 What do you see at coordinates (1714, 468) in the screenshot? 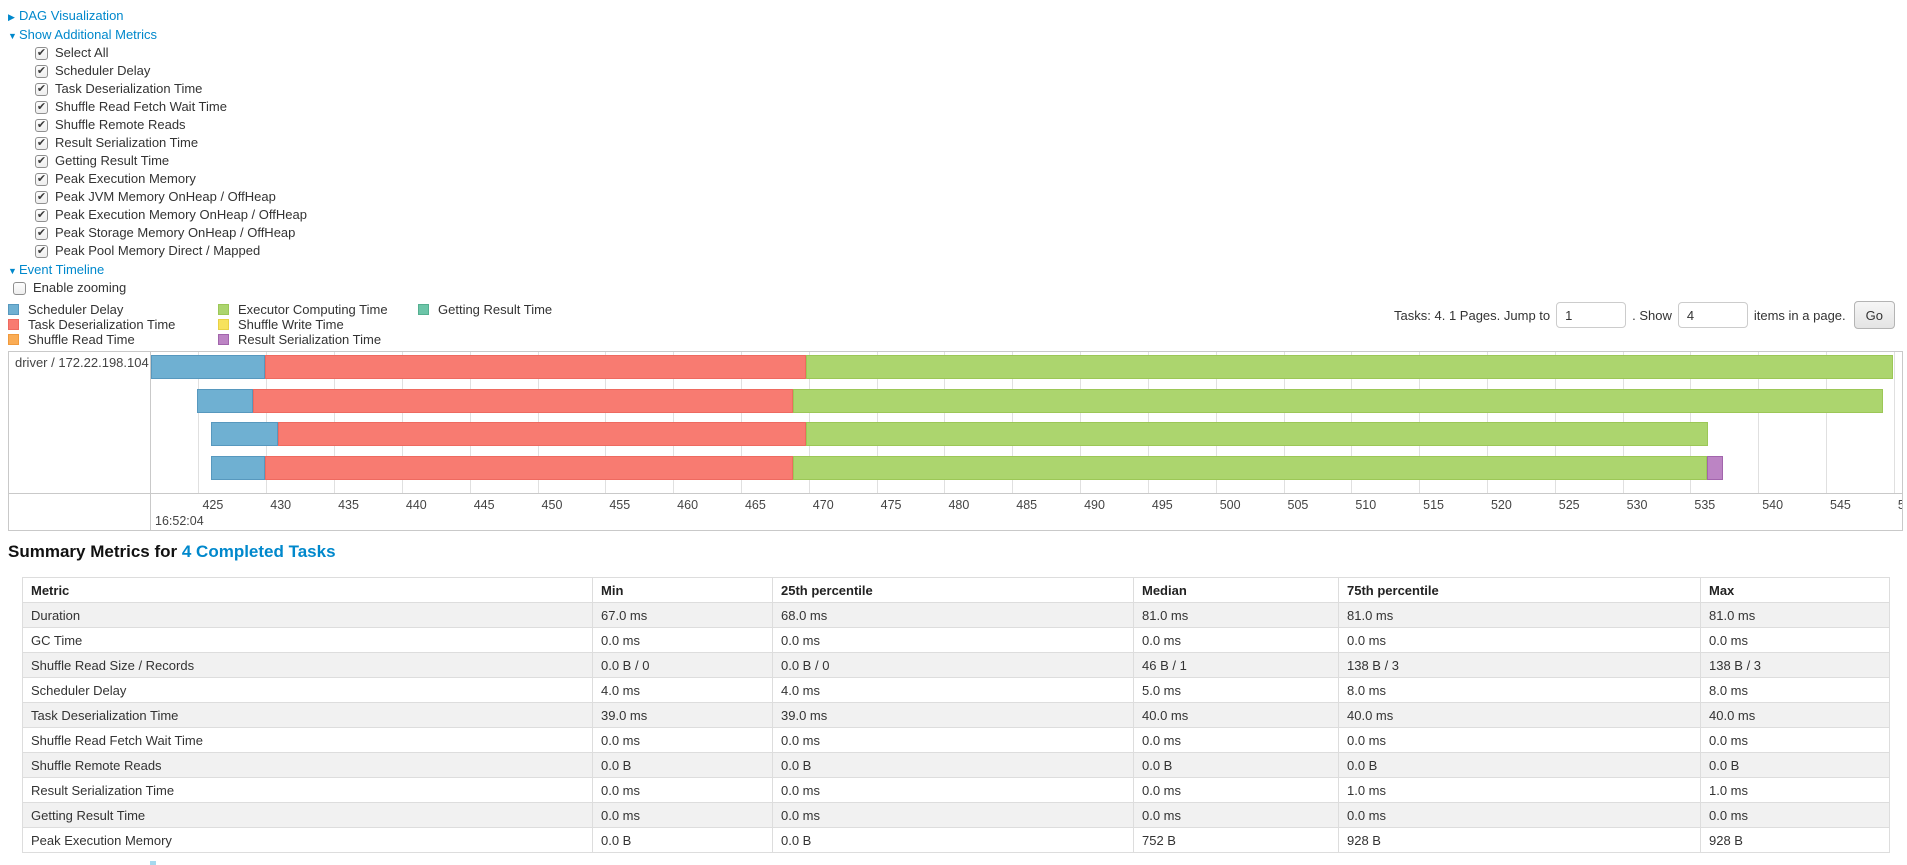
I see `task-bar-segment-result-serialization` at bounding box center [1714, 468].